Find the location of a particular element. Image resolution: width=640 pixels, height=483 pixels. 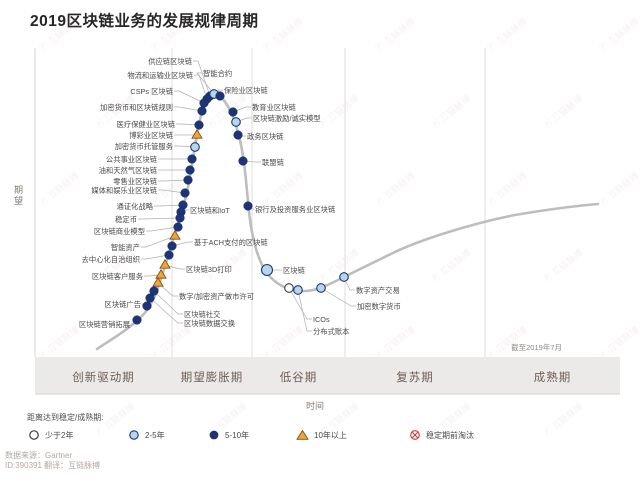

hype-item-label: 区块链广告 is located at coordinates (123, 304).